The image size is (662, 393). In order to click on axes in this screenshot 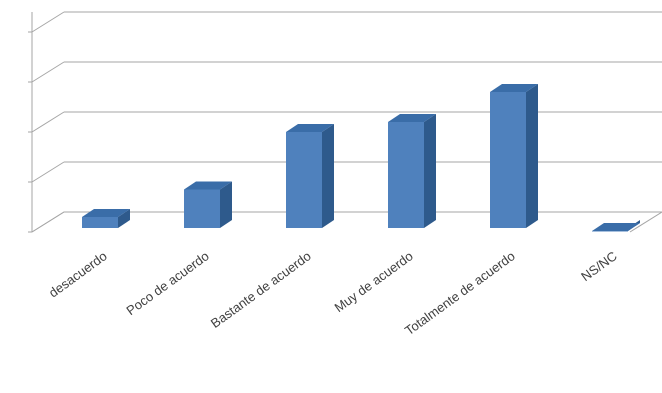, I will do `click(30, 122)`.